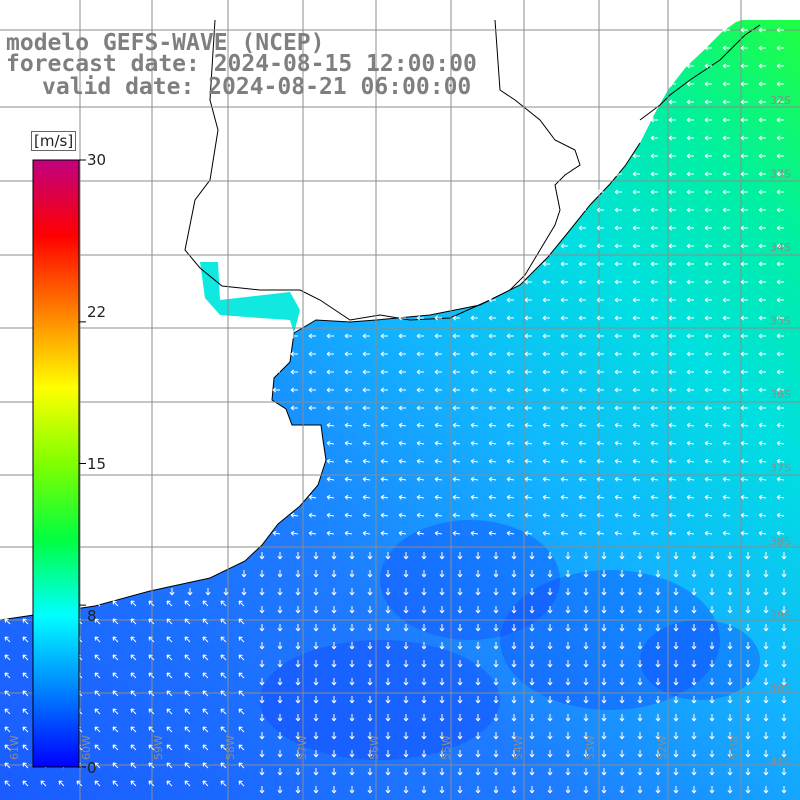 The height and width of the screenshot is (800, 800). What do you see at coordinates (590, 747) in the screenshot?
I see `lon-label: 53W` at bounding box center [590, 747].